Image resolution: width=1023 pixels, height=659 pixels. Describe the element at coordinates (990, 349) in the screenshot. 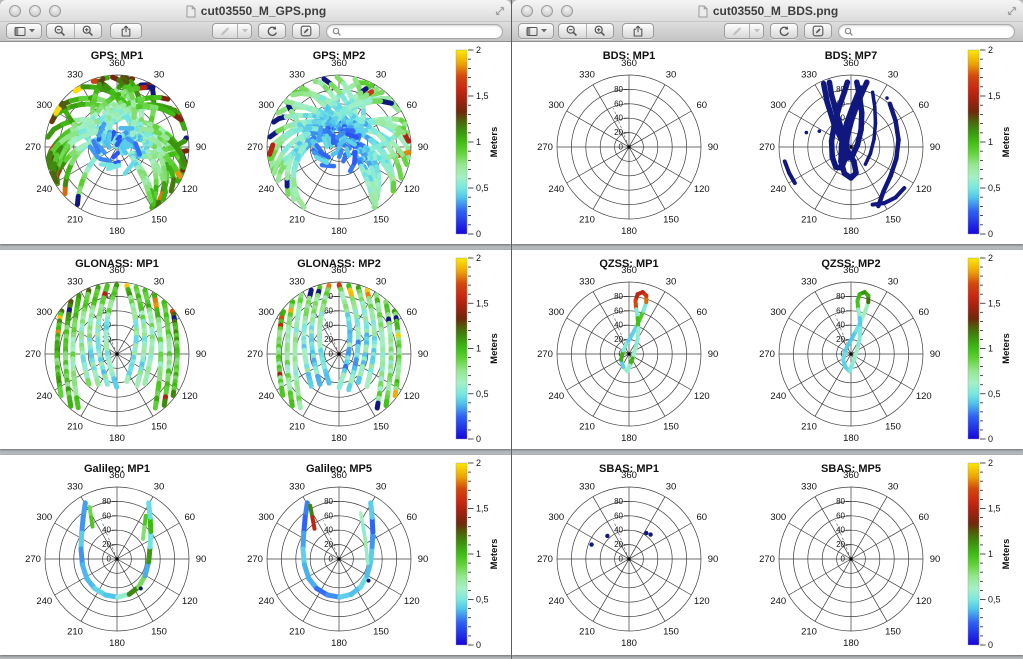

I see `colorbar-tick-label: 1` at that location.